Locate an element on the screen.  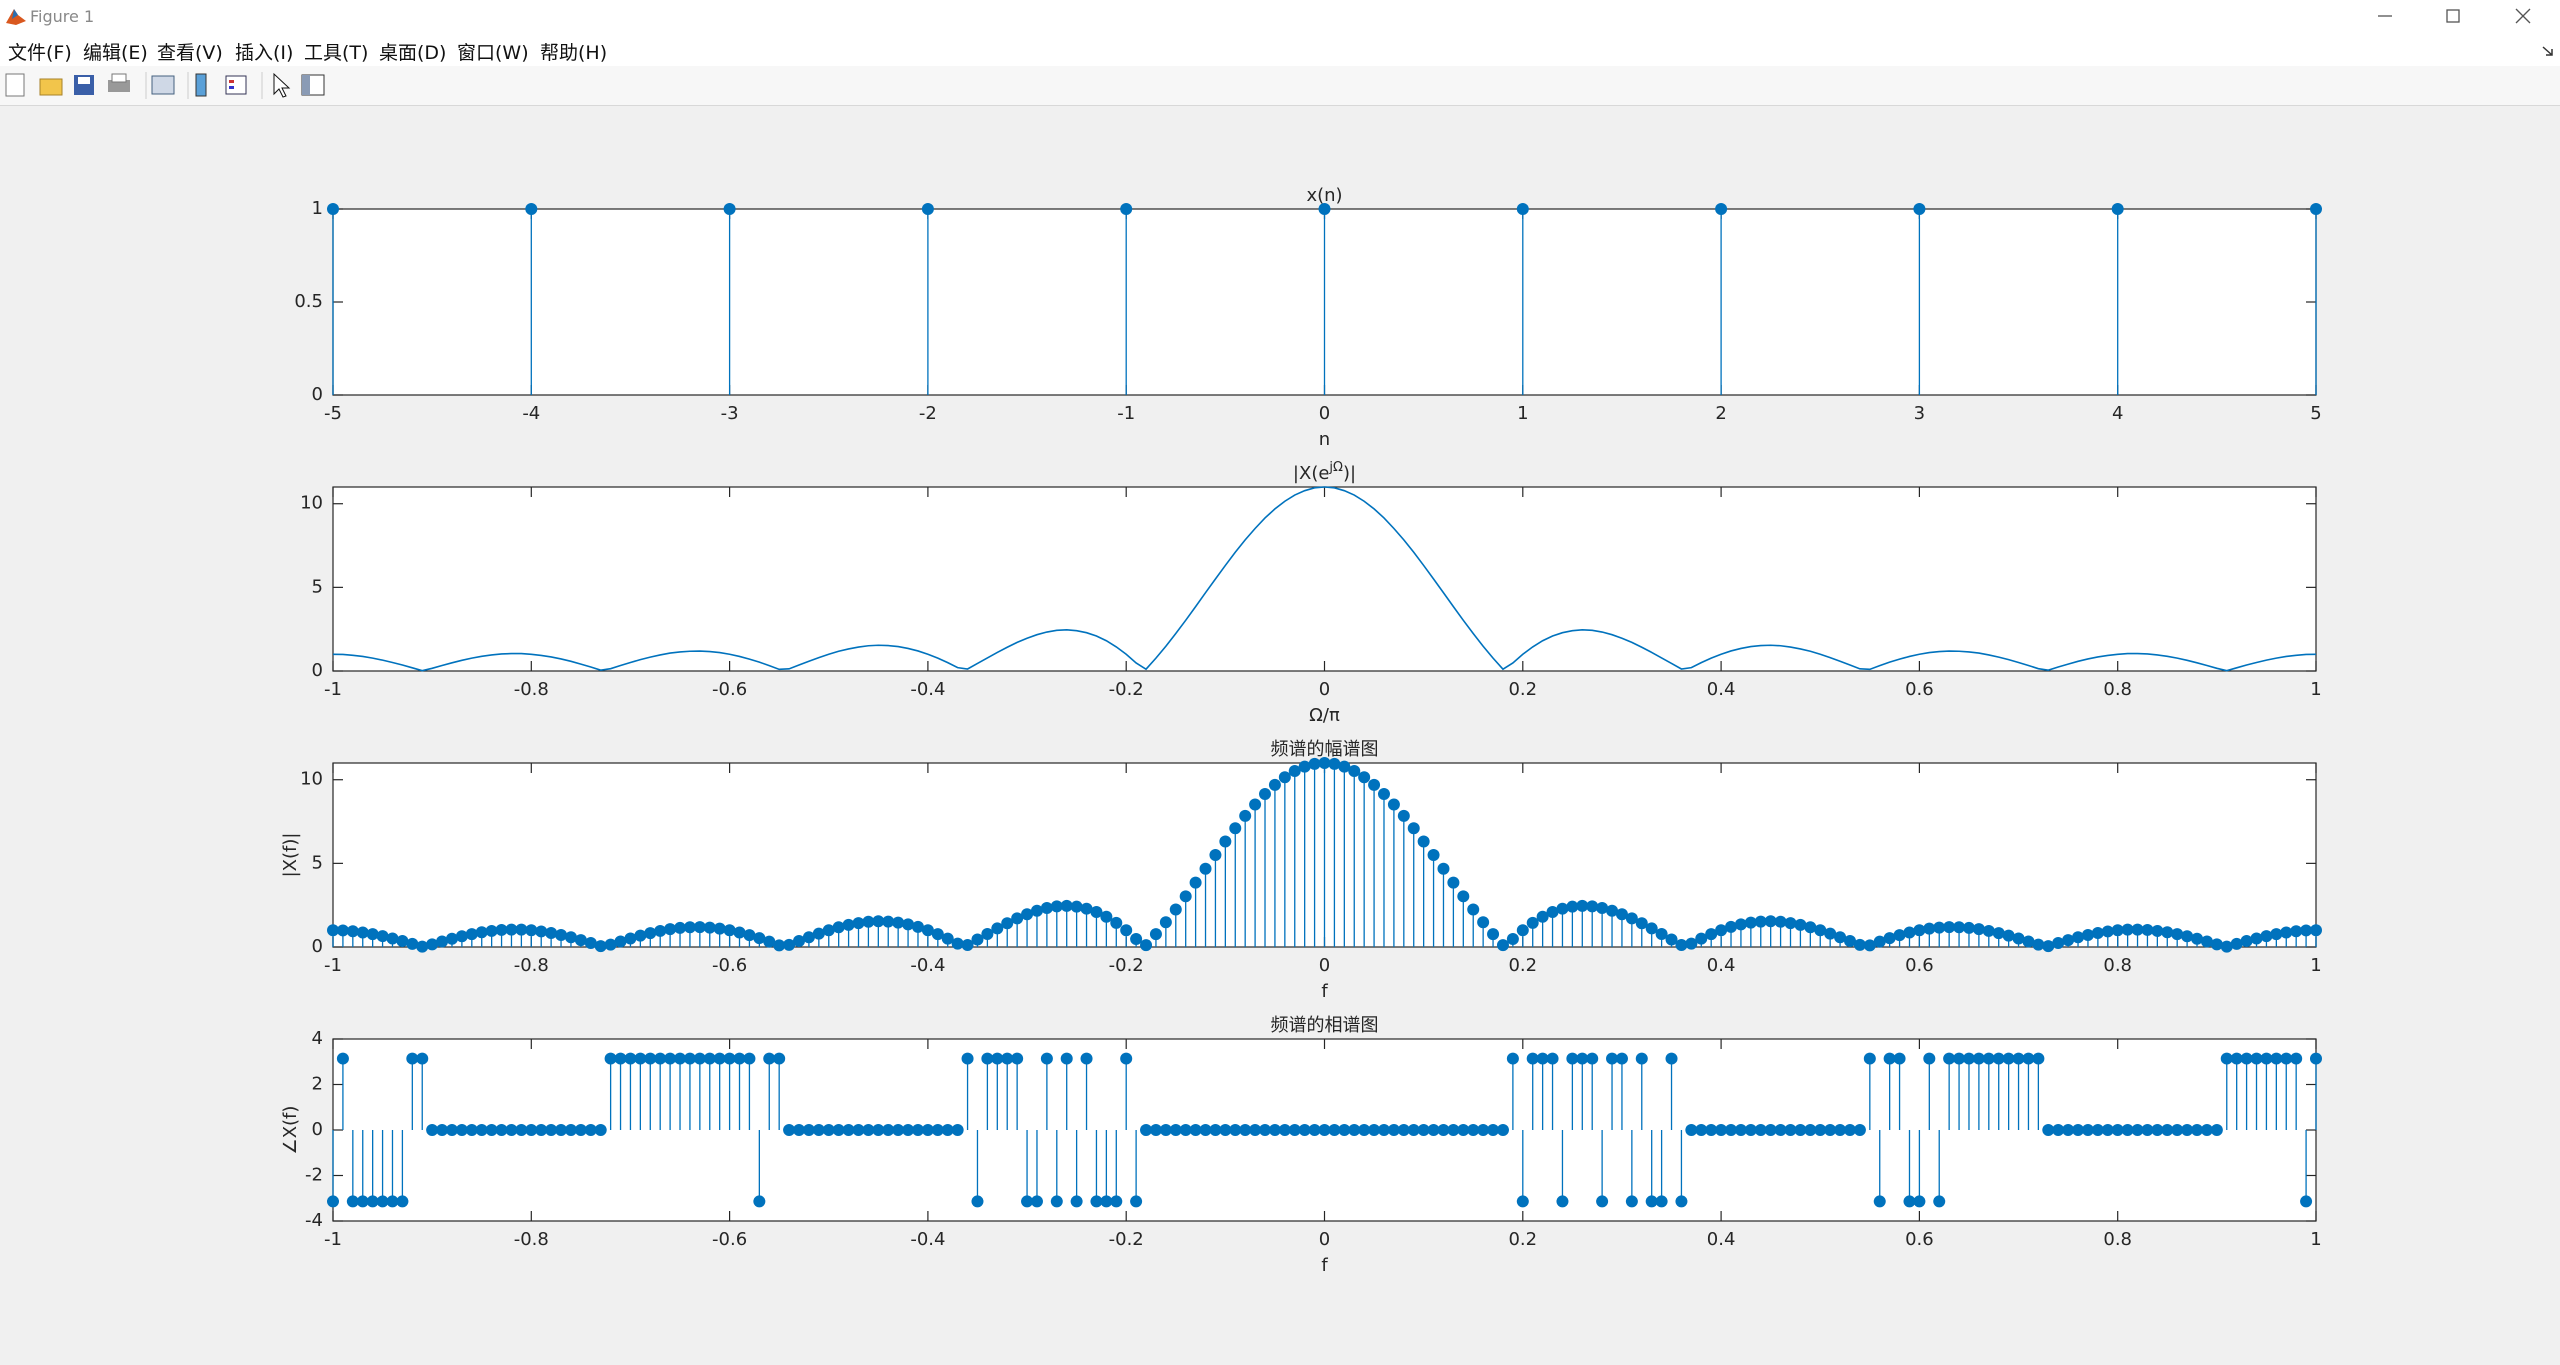
x-tick-label: 1 is located at coordinates (2315, 1239).